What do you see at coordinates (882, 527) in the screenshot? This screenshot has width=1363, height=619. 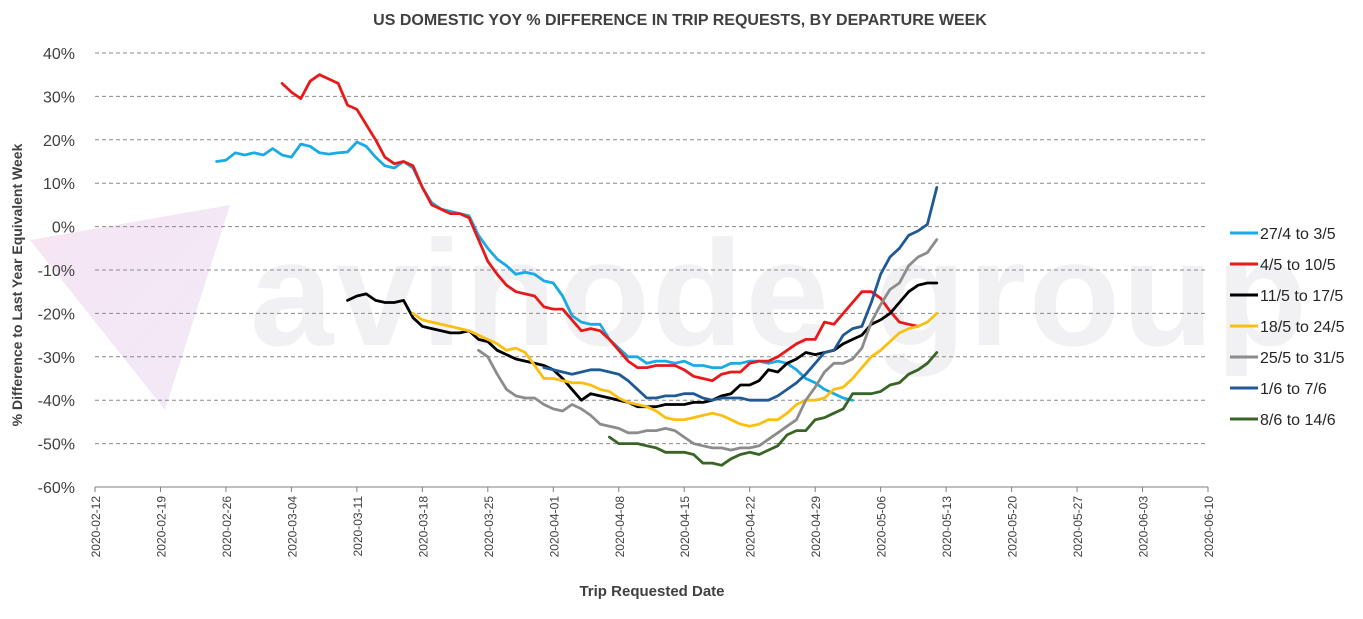 I see `x-tick-label: 2020-05-06` at bounding box center [882, 527].